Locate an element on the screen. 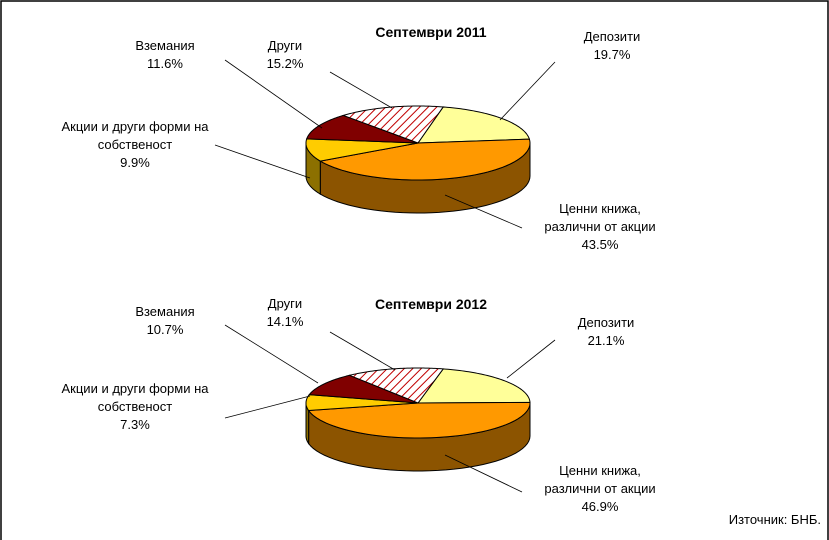 The width and height of the screenshot is (829, 540). value-label: 14.1% is located at coordinates (285, 321).